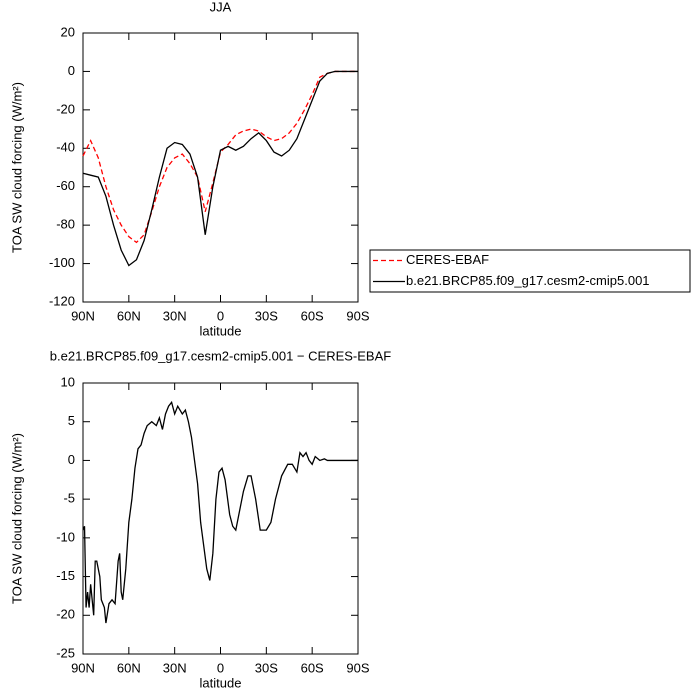  I want to click on y-tick-label: 20, so click(68, 31).